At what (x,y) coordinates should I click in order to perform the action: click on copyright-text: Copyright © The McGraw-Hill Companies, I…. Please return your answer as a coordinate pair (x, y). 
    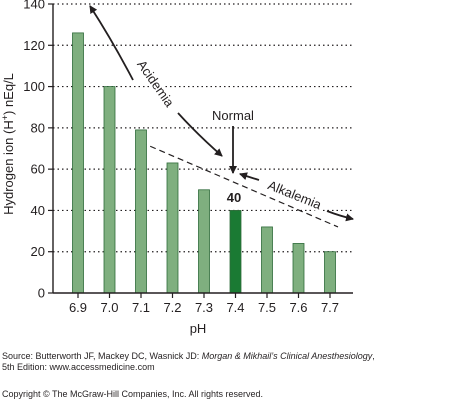
    Looking at the image, I should click on (133, 394).